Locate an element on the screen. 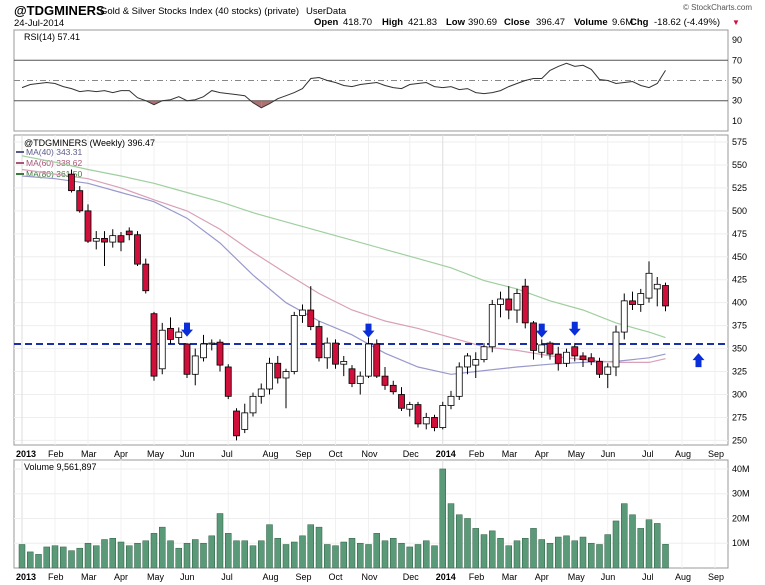 This screenshot has height=585, width=765. ohlc-low-value: 390.69 is located at coordinates (482, 22).